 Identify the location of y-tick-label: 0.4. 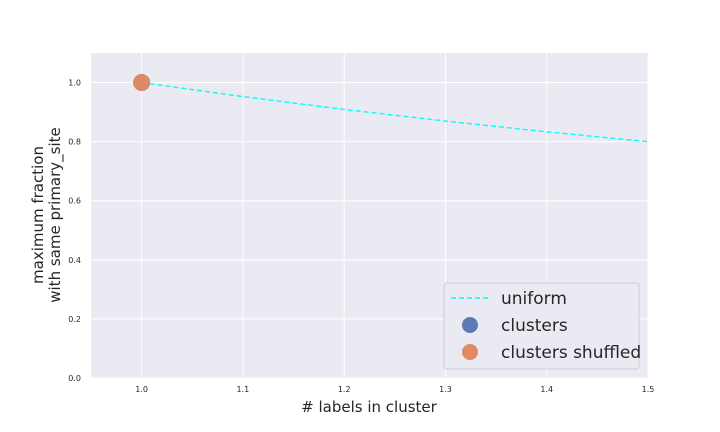
(74, 260).